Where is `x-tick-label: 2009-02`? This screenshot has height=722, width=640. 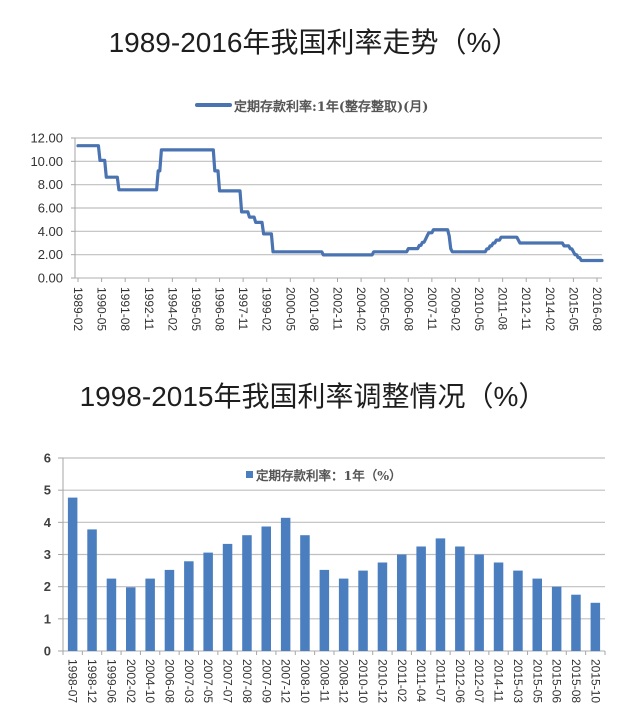 x-tick-label: 2009-02 is located at coordinates (455, 309).